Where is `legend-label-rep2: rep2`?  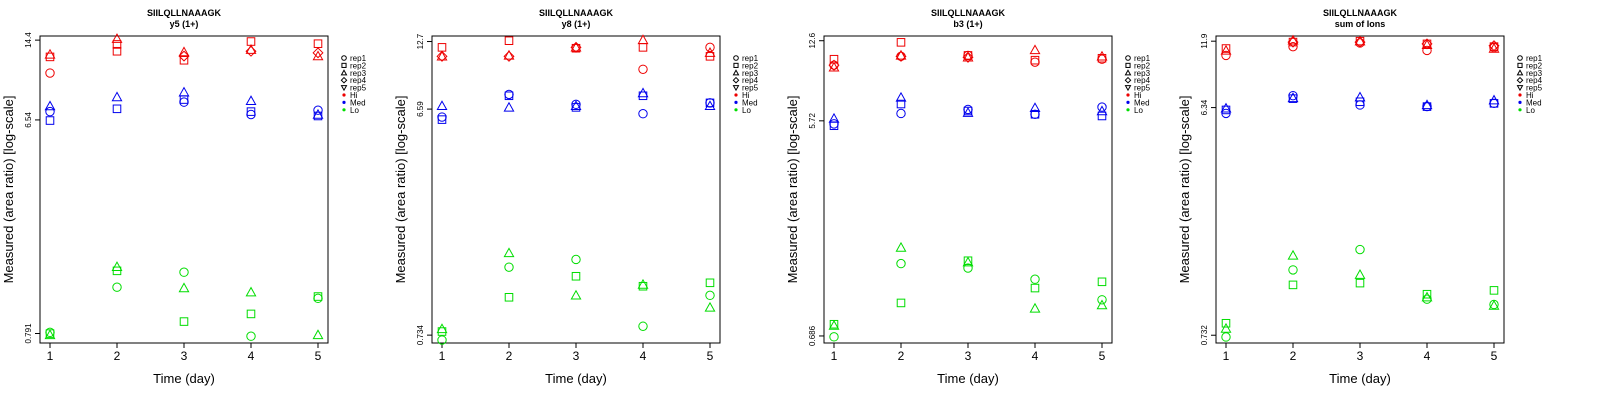
legend-label-rep2: rep2 is located at coordinates (358, 65).